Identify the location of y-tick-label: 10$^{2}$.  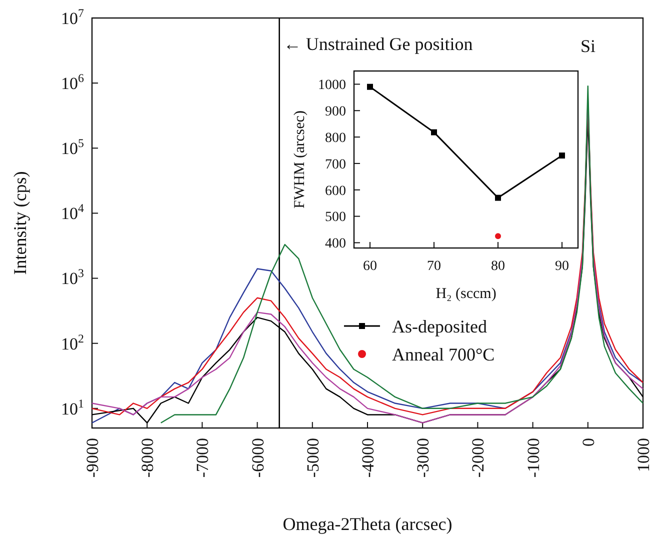
(72, 342).